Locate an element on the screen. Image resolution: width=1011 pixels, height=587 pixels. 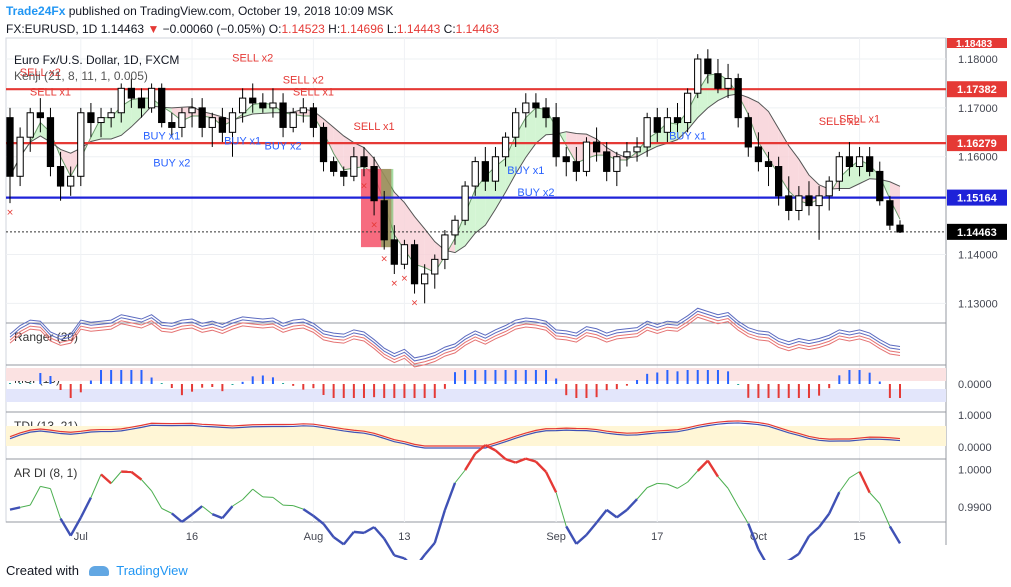
level-price-label: 1.17382 is located at coordinates (977, 90).